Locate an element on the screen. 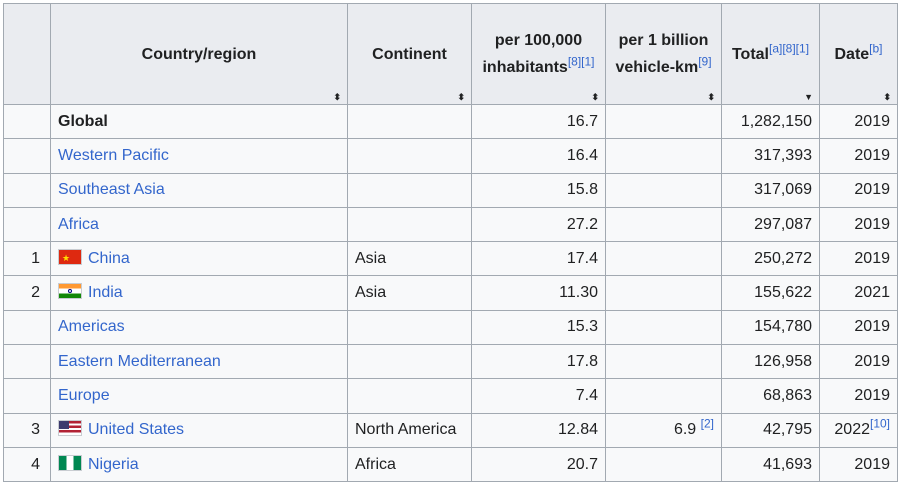  country-link: India is located at coordinates (105, 293).